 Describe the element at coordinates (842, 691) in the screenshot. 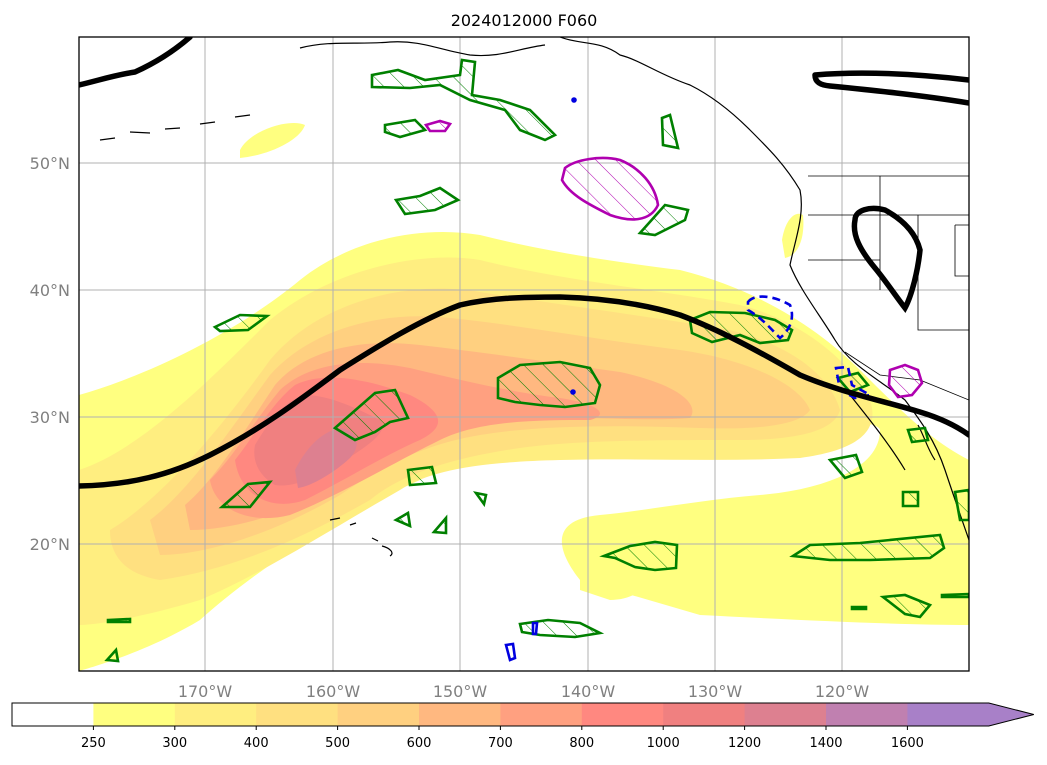

I see `lon-label: 120°W` at that location.